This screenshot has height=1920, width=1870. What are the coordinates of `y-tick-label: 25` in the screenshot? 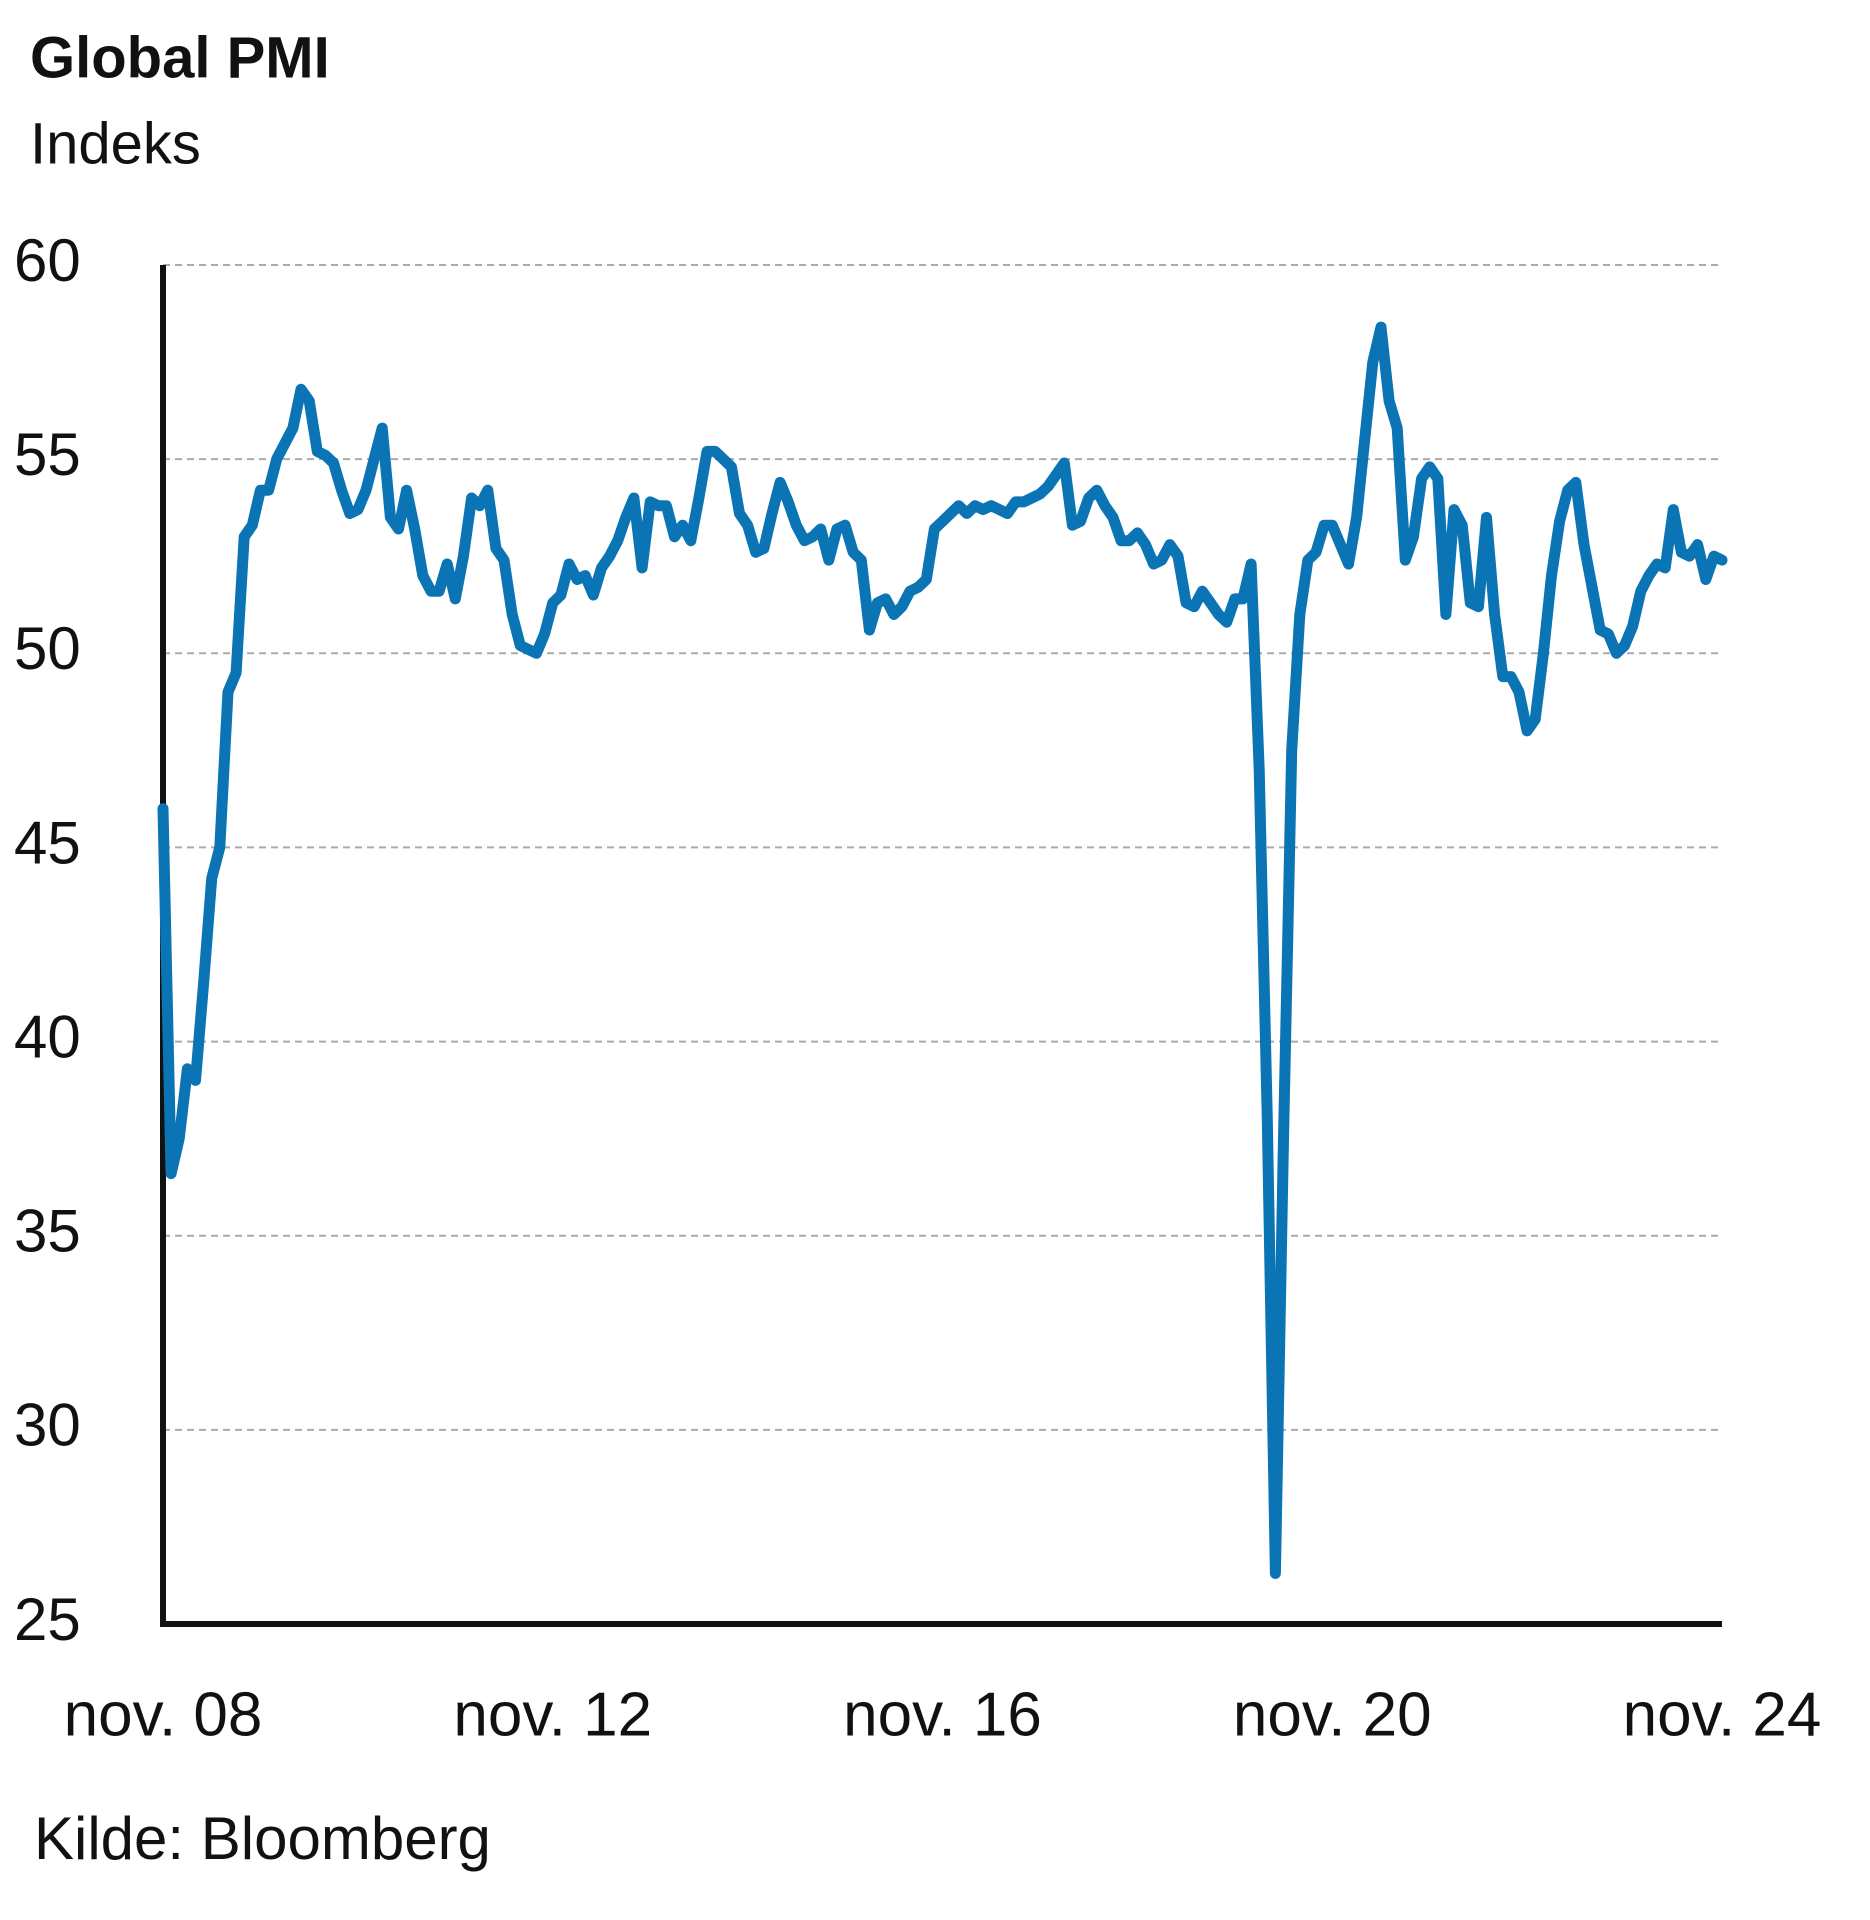 It's located at (47, 1619).